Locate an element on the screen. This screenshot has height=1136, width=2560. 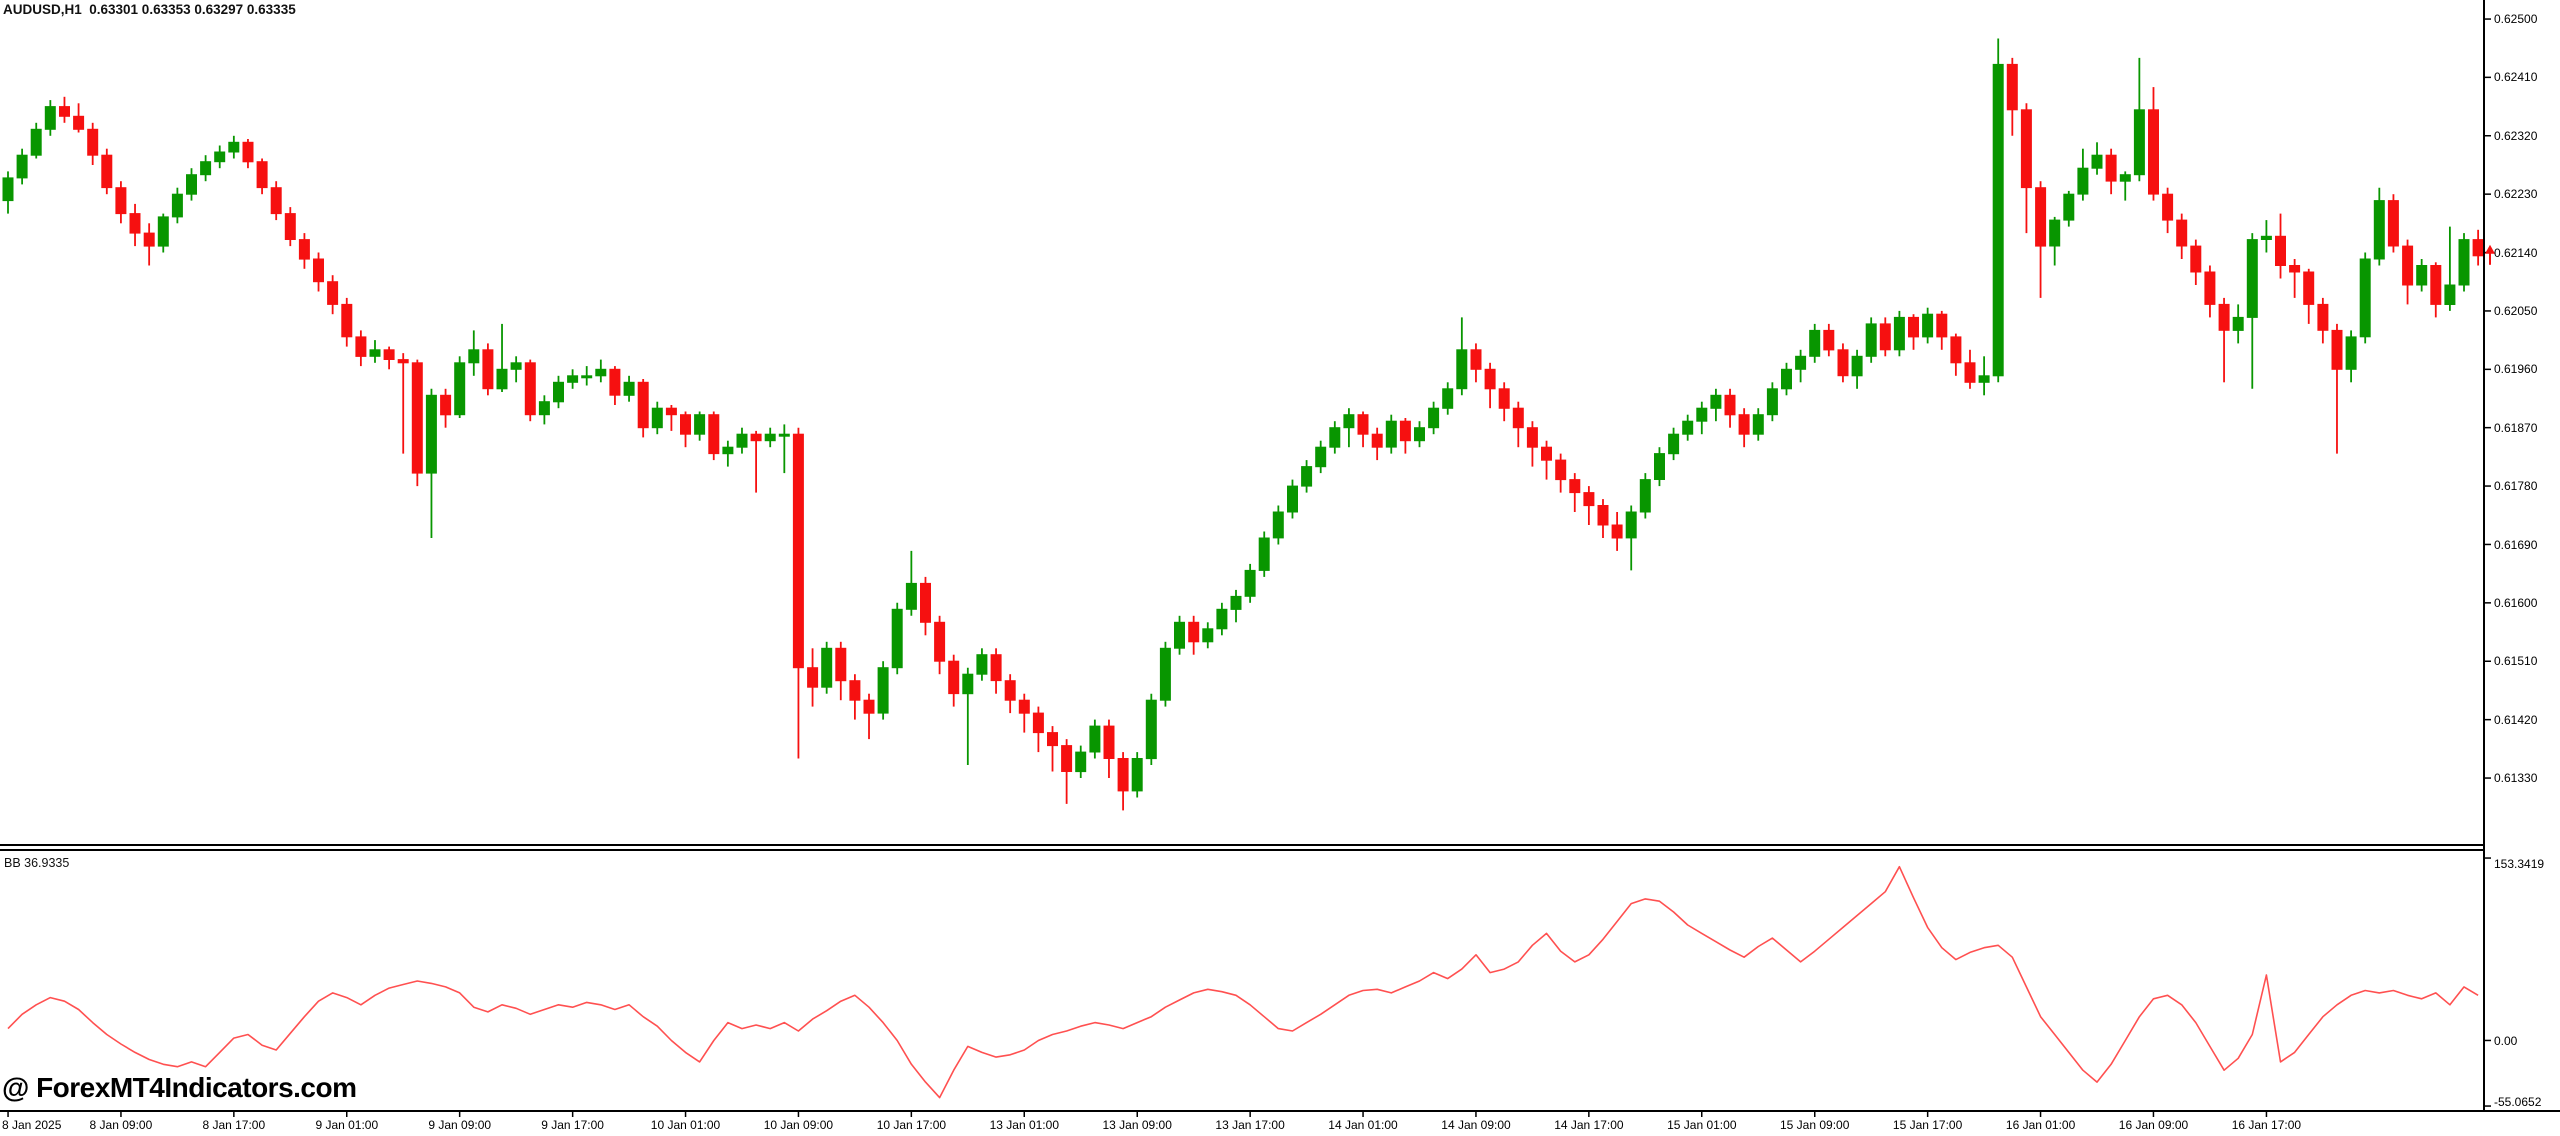
price-axis-line is located at coordinates (2484, 556).